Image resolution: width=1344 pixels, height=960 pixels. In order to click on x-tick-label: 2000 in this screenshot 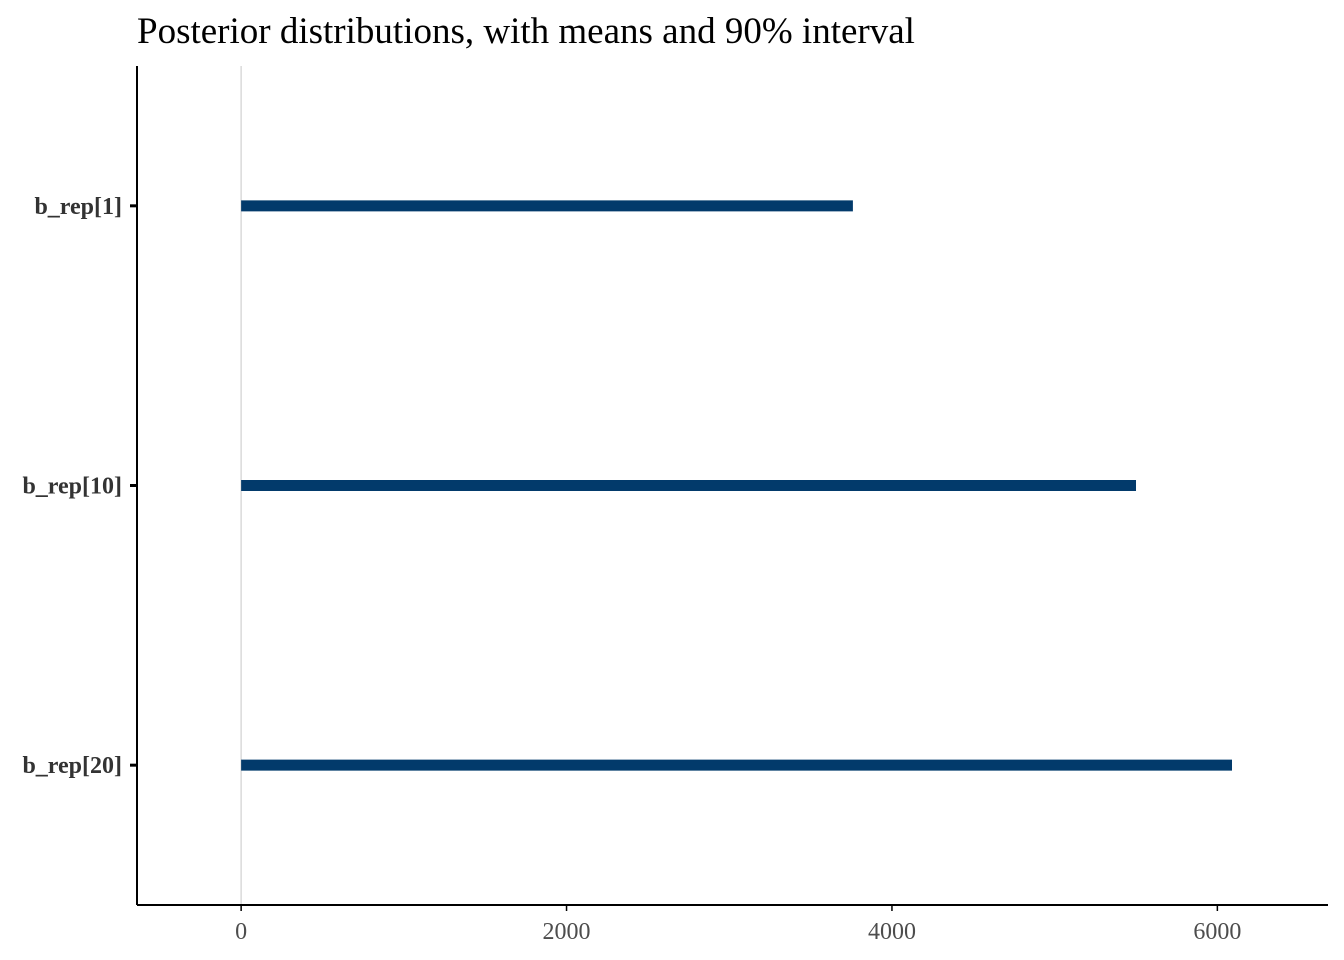, I will do `click(567, 932)`.